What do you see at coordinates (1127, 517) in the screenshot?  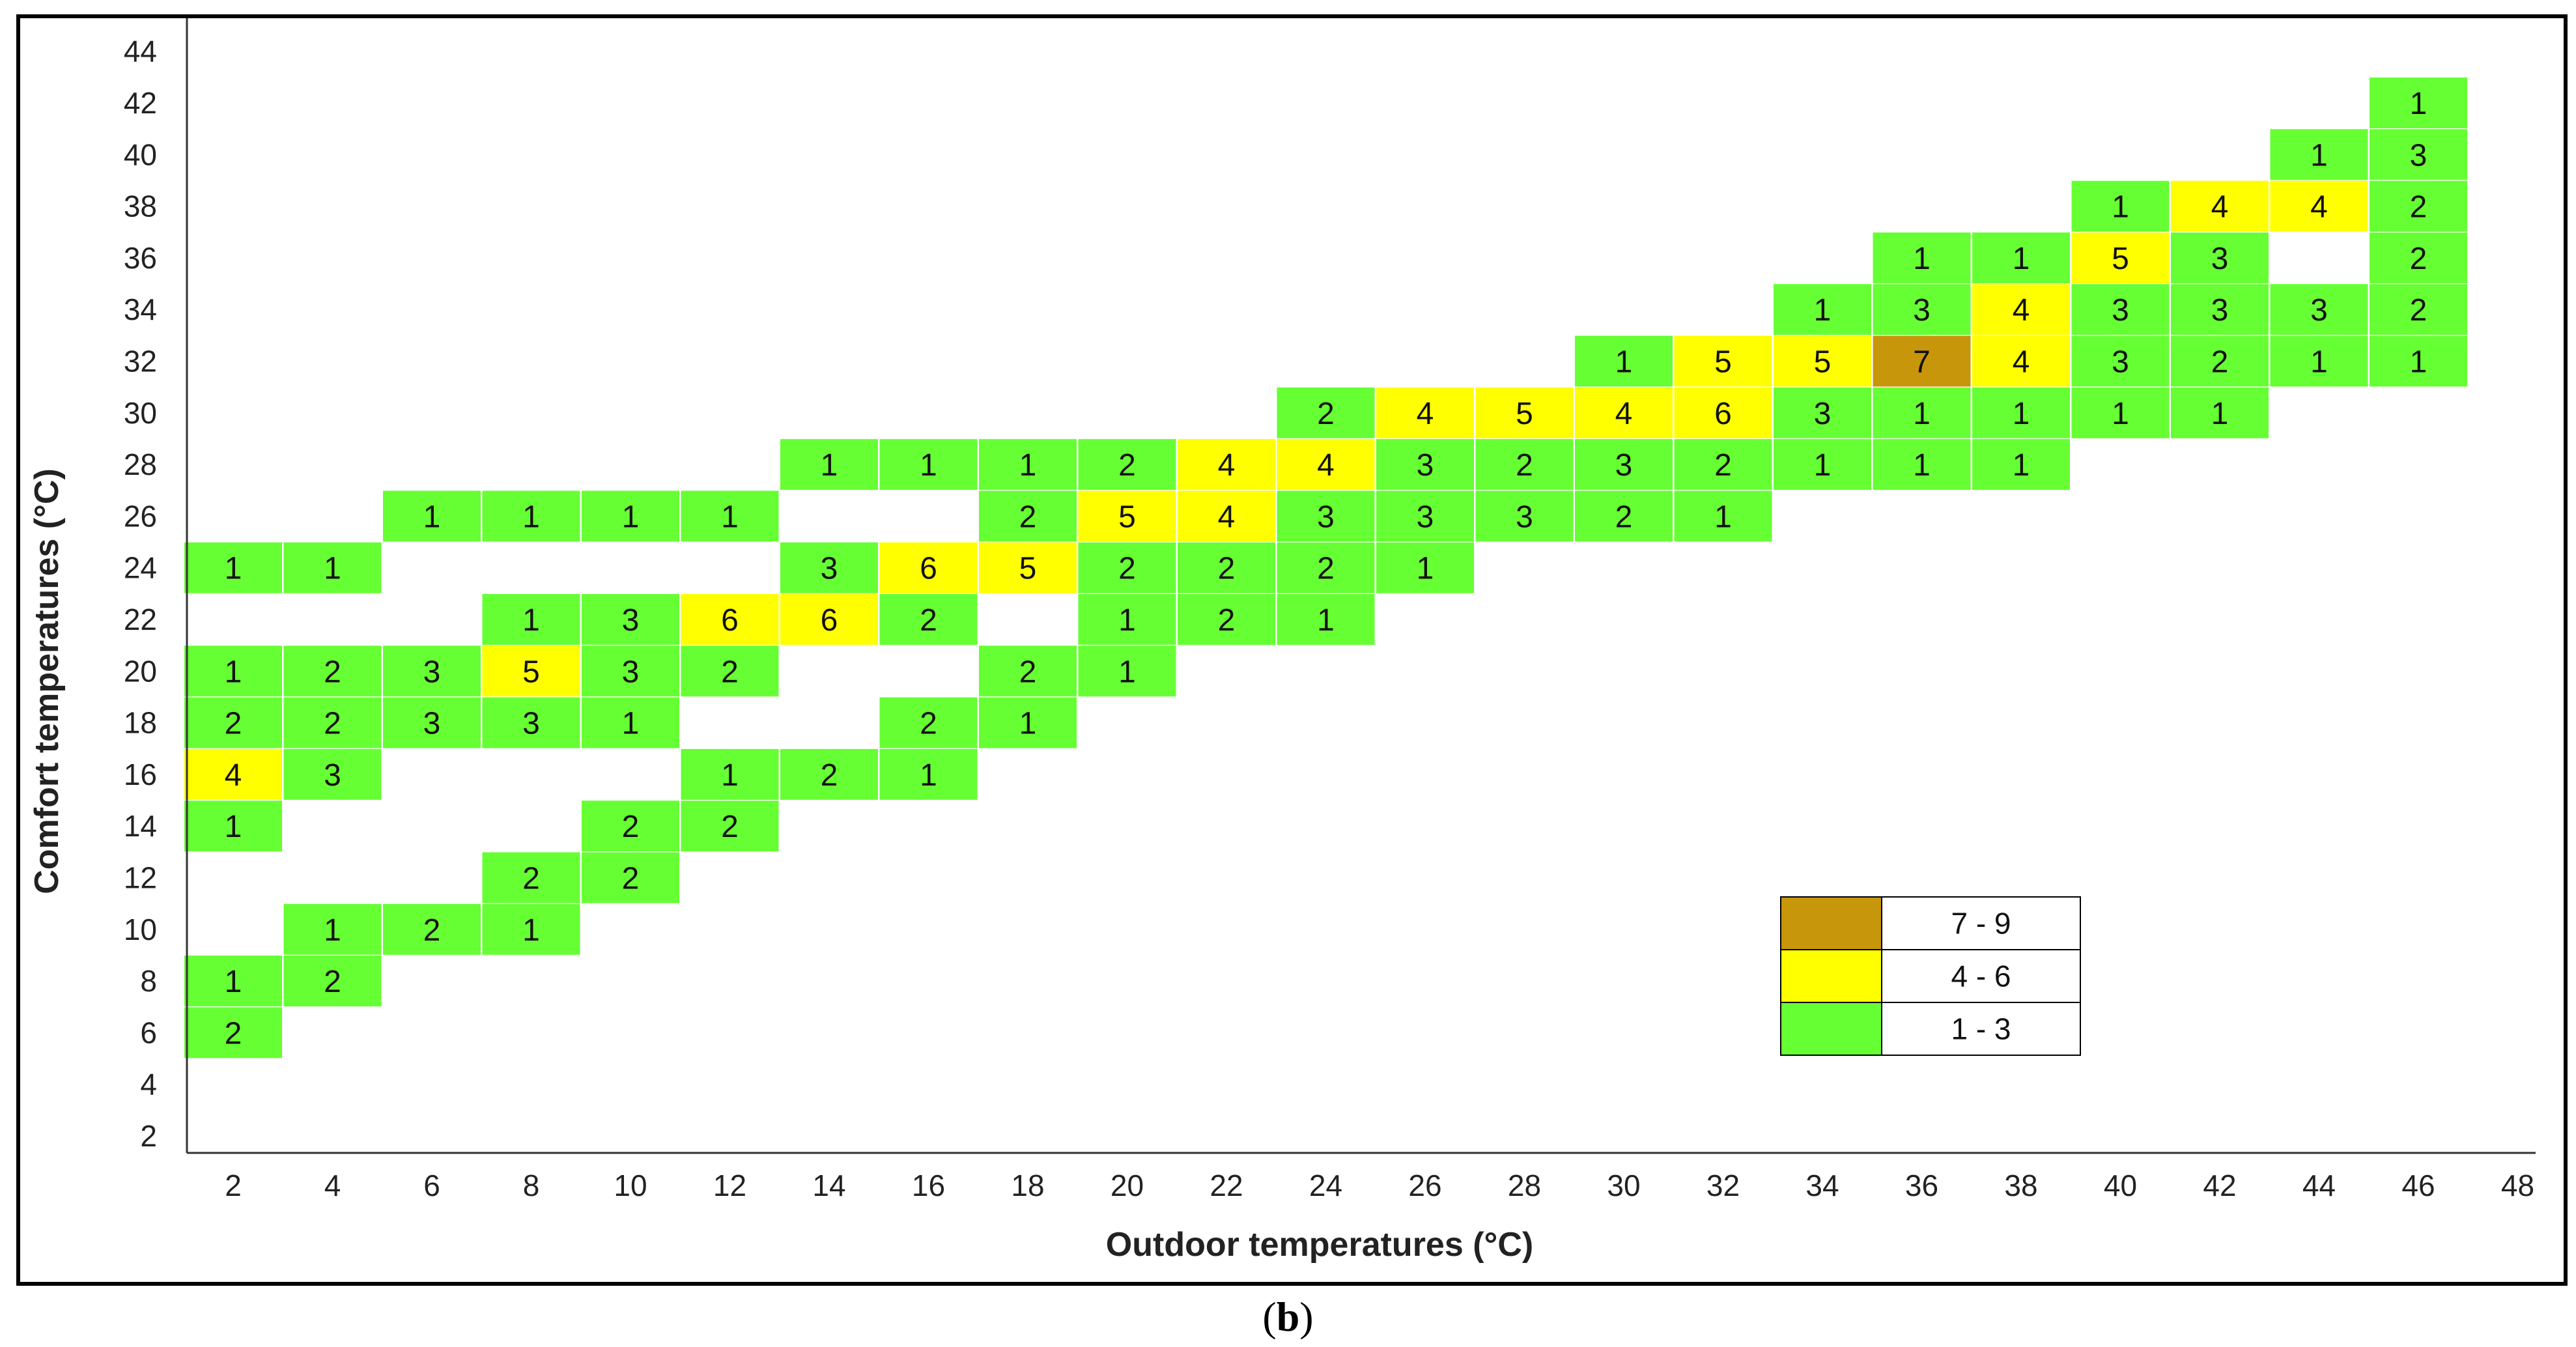 I see `cell-value-label: 5` at bounding box center [1127, 517].